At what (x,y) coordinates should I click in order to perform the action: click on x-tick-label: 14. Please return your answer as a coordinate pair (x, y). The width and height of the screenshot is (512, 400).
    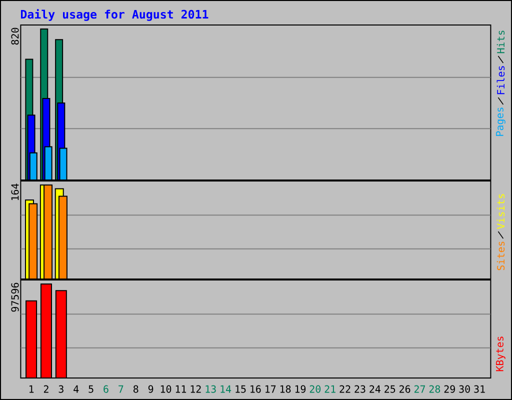
    Looking at the image, I should click on (226, 389).